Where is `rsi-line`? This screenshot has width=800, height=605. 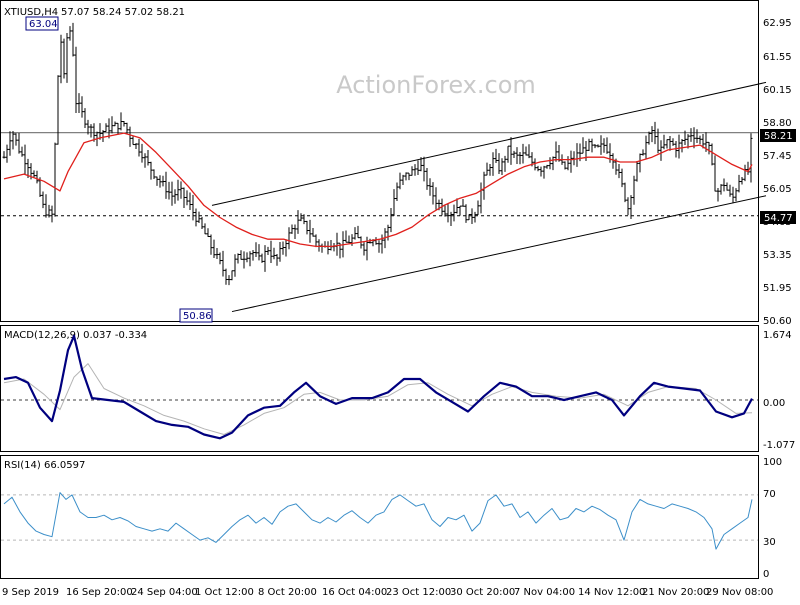
rsi-line is located at coordinates (378, 521).